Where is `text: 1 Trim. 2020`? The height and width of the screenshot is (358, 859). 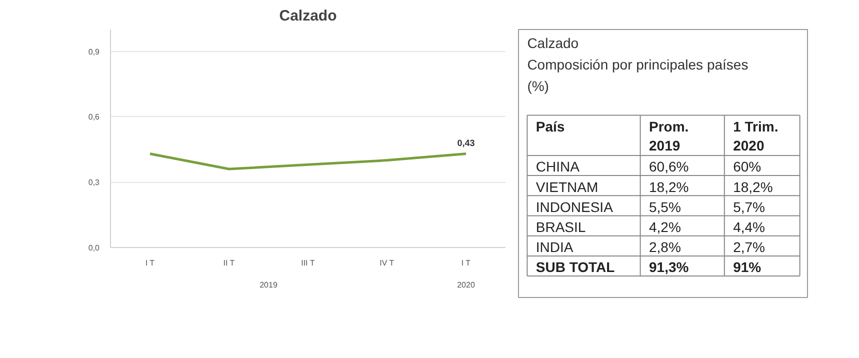
text: 1 Trim. 2020 is located at coordinates (755, 136).